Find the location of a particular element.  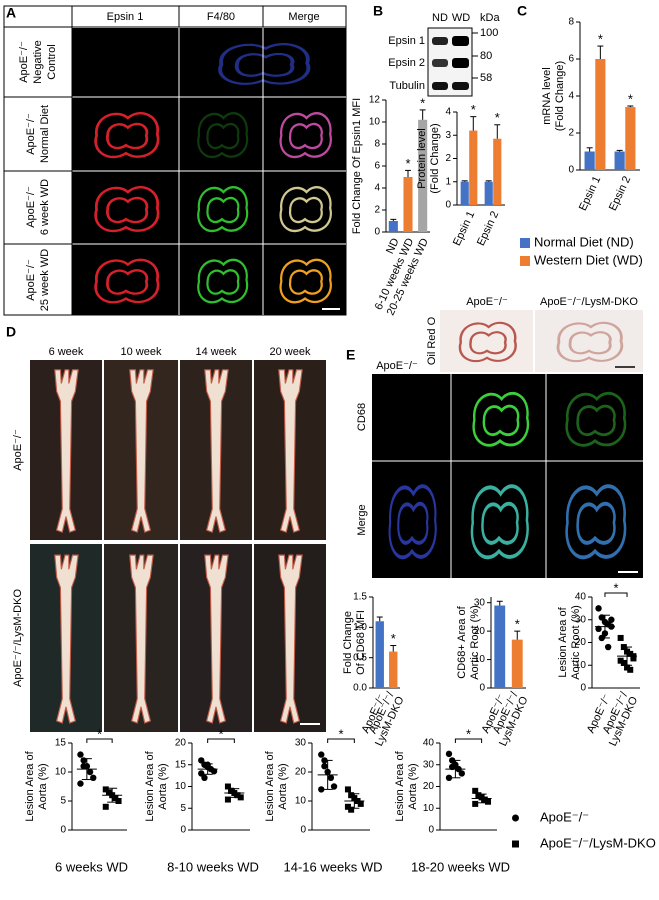

legend-label: Western Diet (WD) is located at coordinates (588, 259).